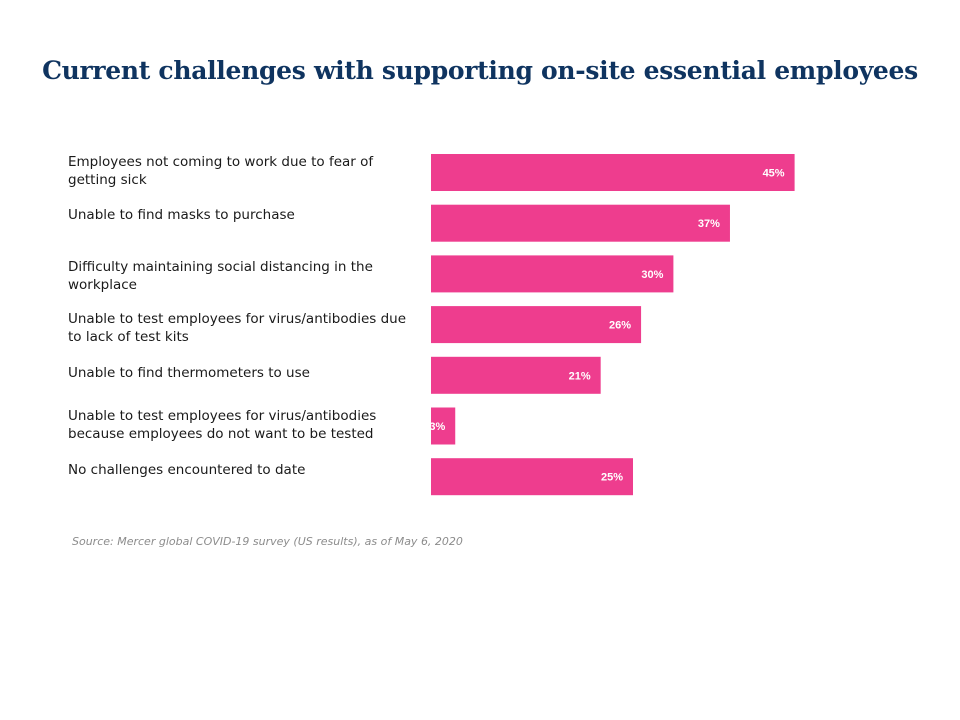 This screenshot has height=720, width=960. What do you see at coordinates (652, 275) in the screenshot?
I see `bar-value-label: 30%` at bounding box center [652, 275].